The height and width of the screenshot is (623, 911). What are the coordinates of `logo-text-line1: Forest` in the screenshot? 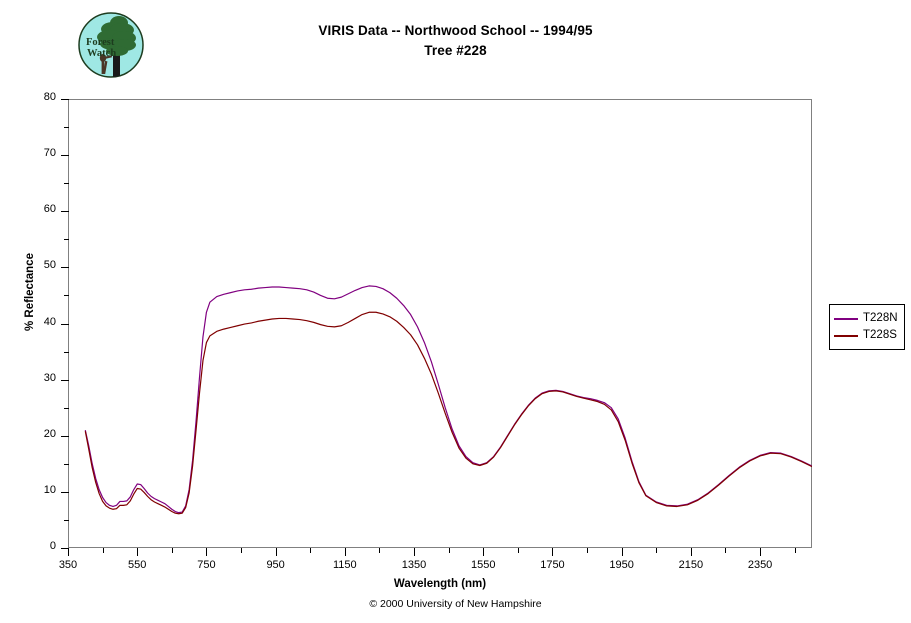 It's located at (100, 42).